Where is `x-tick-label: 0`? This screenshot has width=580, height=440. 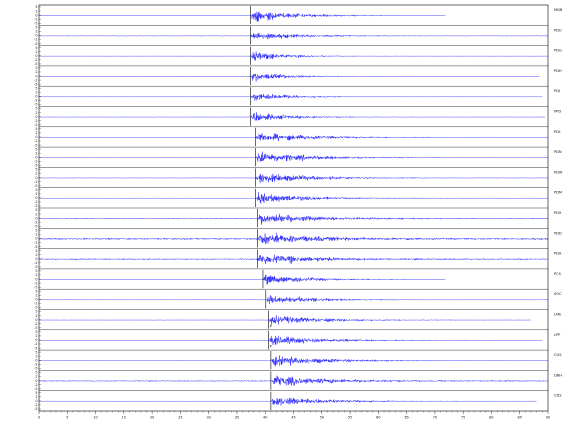 x-tick-label: 0 is located at coordinates (39, 418).